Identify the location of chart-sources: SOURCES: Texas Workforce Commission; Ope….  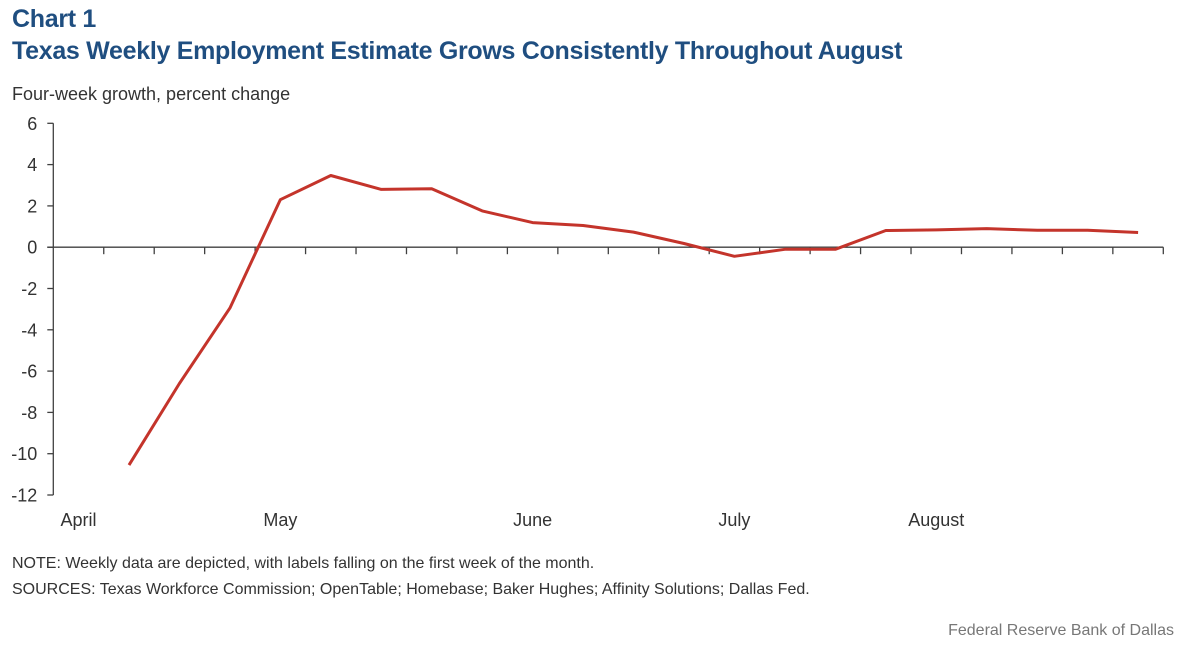
(411, 589).